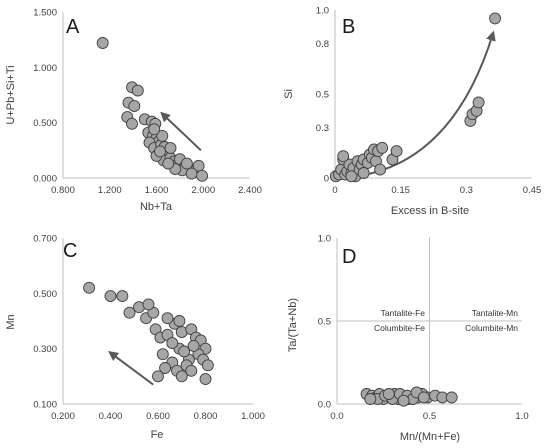  What do you see at coordinates (399, 328) in the screenshot?
I see `field-columbite-fe: Columbite-Fe` at bounding box center [399, 328].